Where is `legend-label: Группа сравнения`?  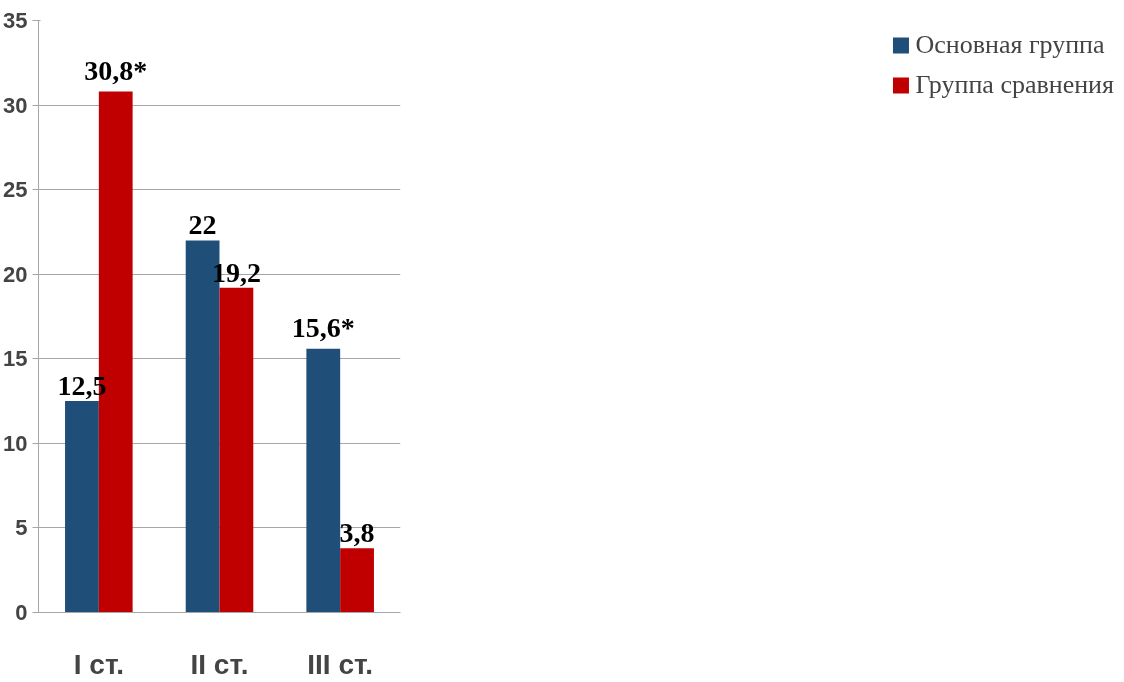
legend-label: Группа сравнения is located at coordinates (1014, 85).